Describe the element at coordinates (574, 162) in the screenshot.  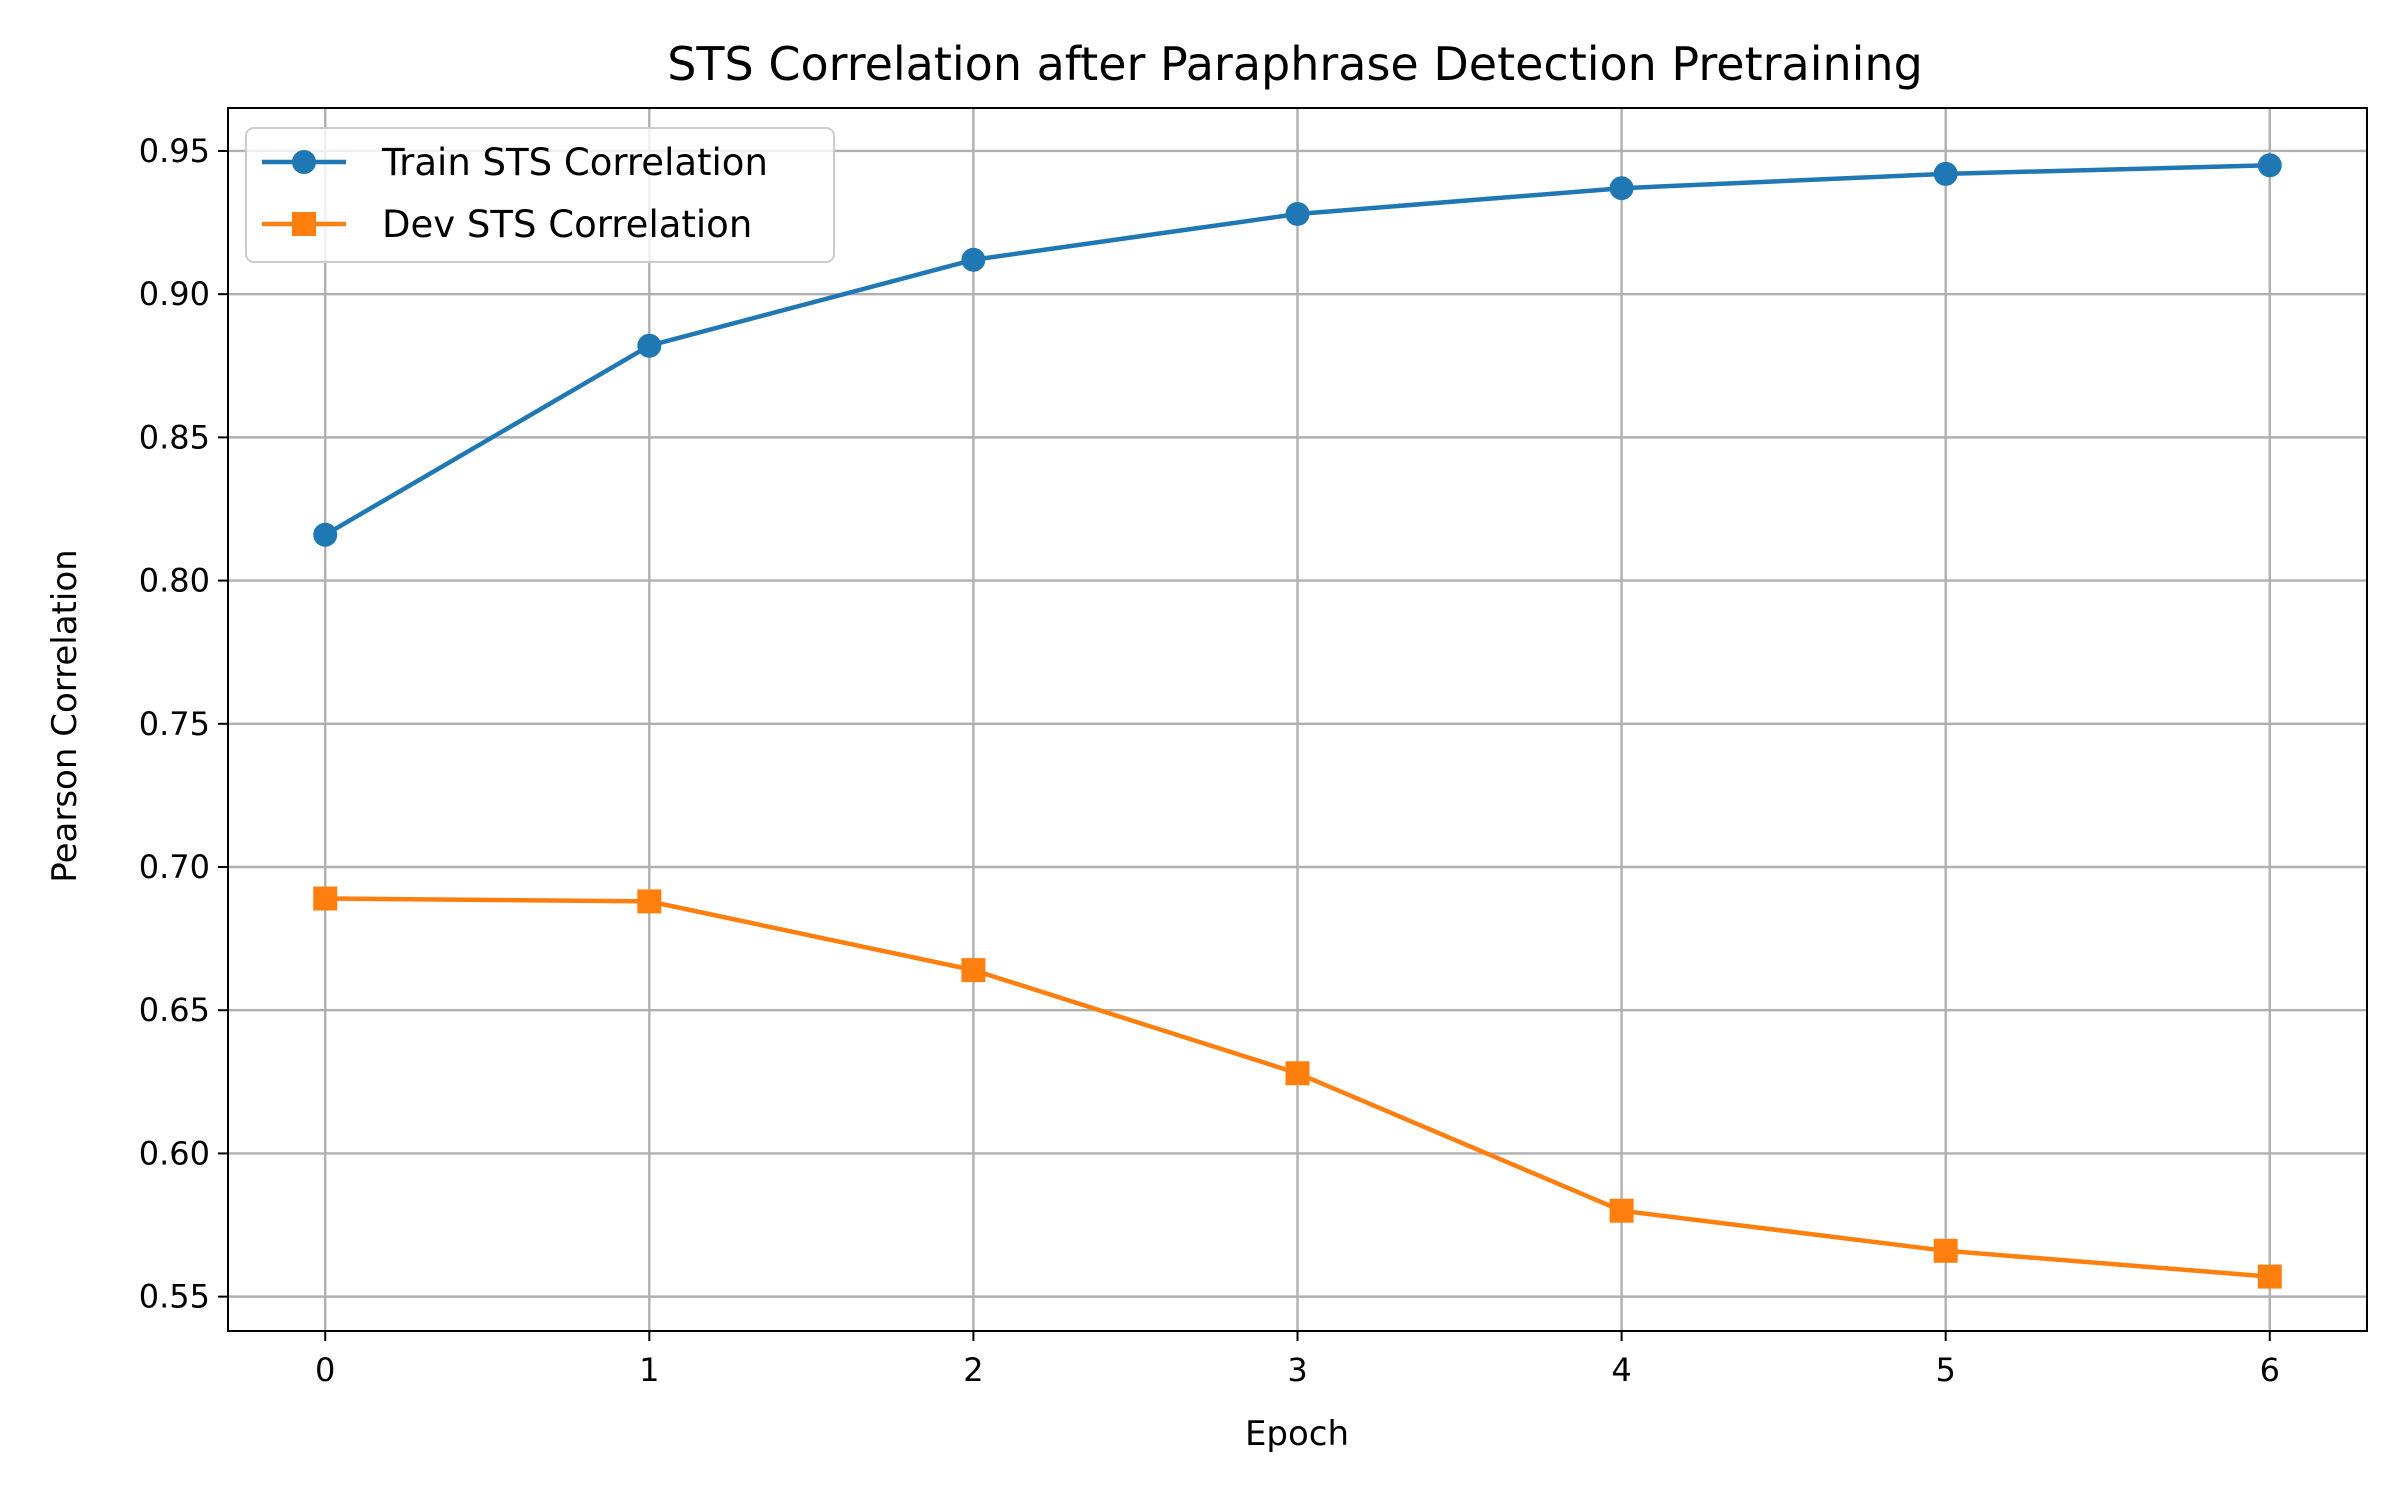
I see `legend-label-train: Train STS Correlation` at that location.